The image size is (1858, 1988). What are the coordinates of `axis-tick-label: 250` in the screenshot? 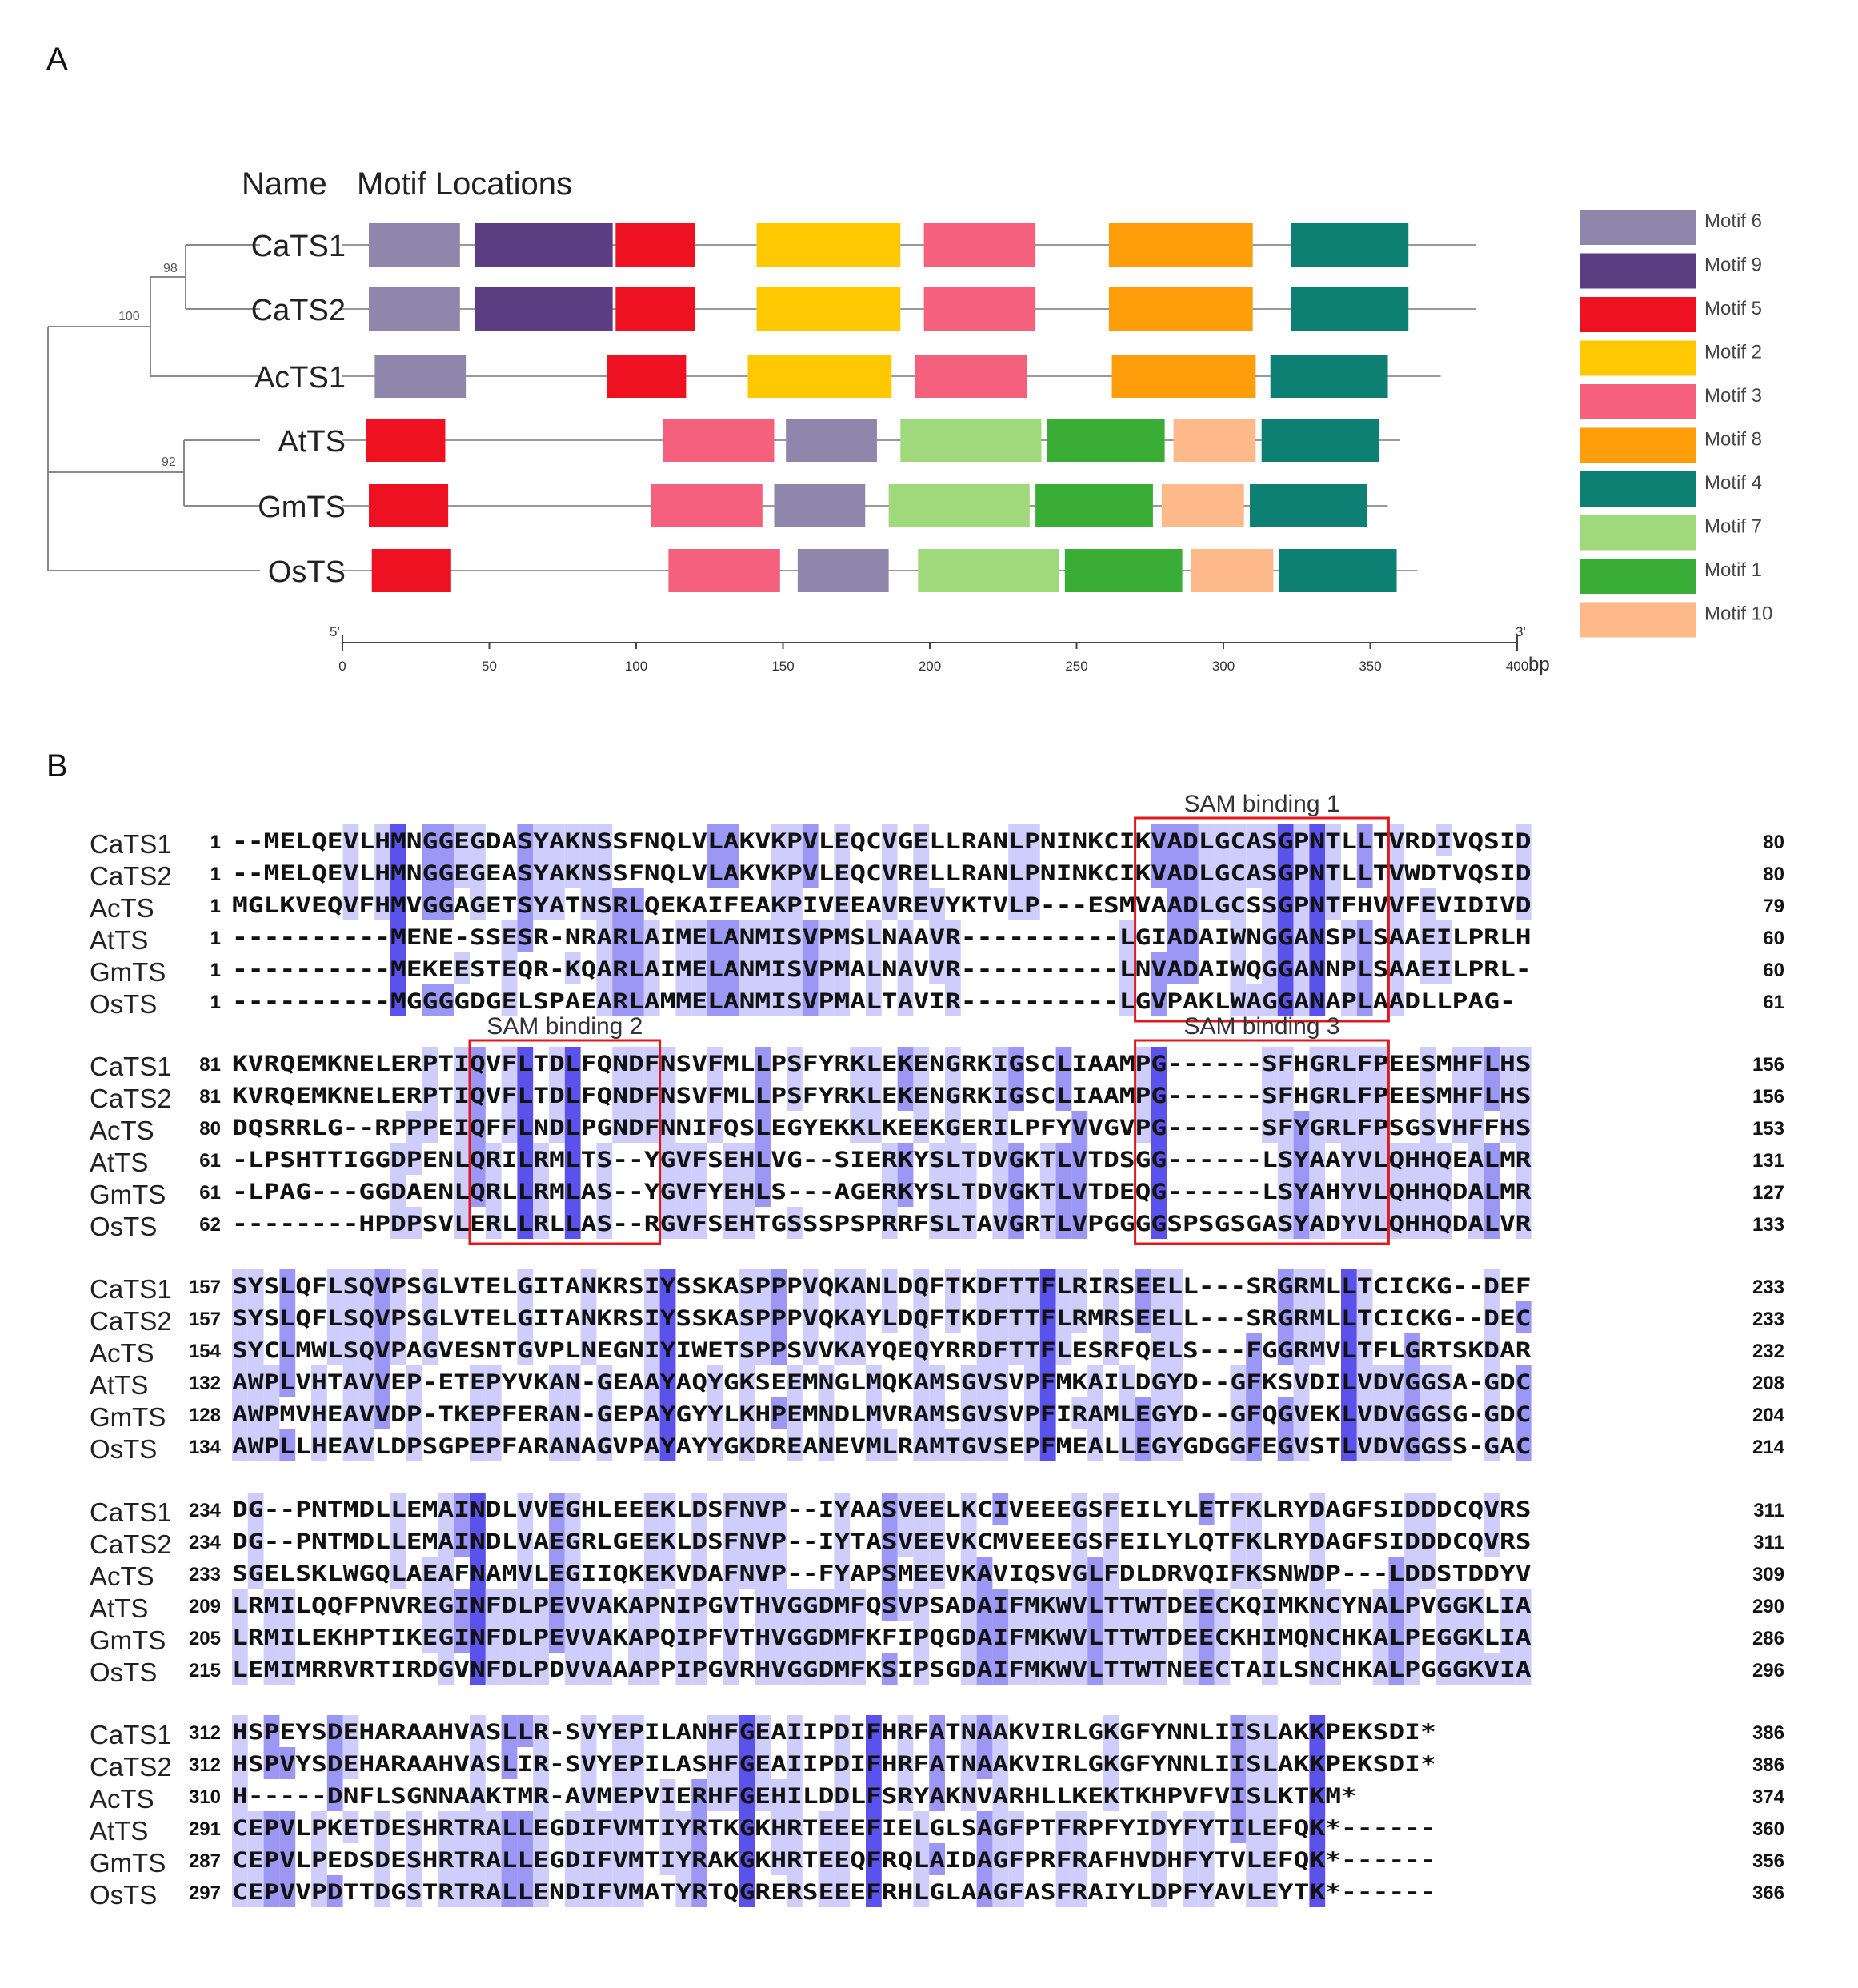 It's located at (1076, 666).